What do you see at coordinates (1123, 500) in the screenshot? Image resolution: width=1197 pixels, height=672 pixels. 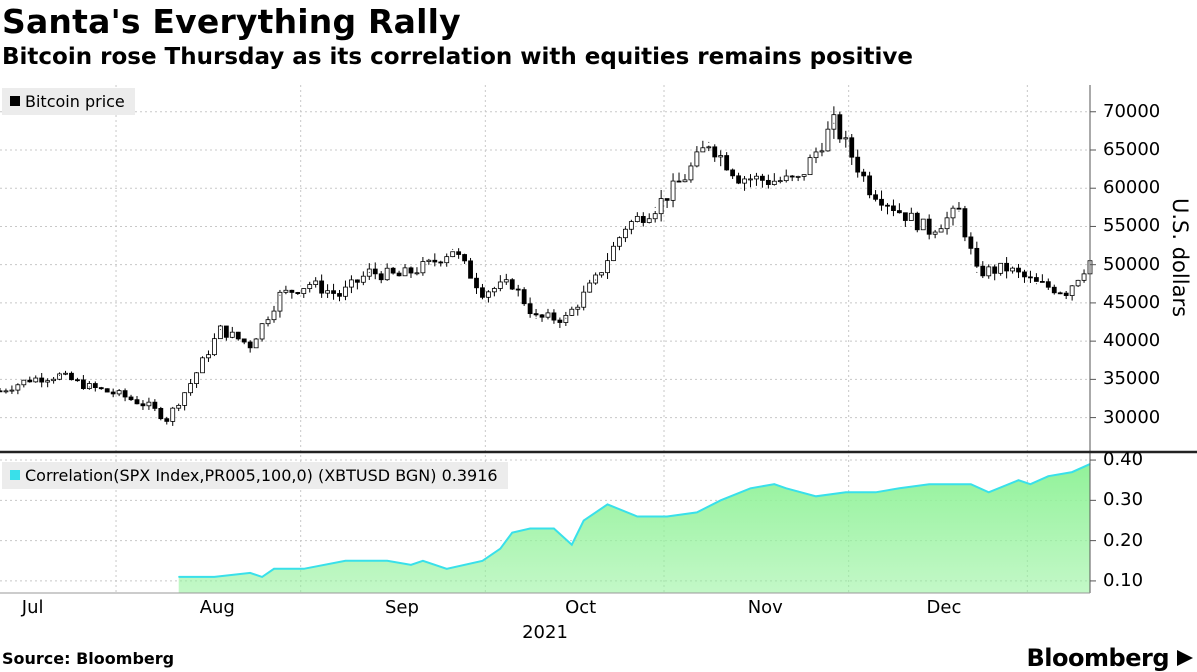 I see `correlation-y-tick-label: 0.30` at bounding box center [1123, 500].